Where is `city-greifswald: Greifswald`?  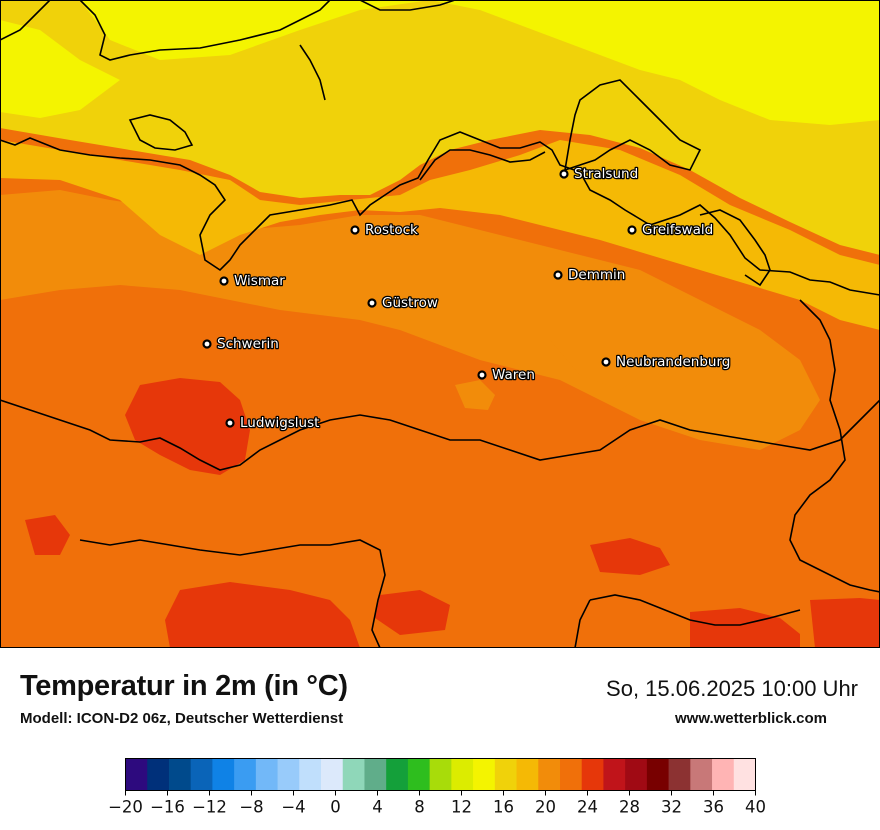
city-greifswald: Greifswald is located at coordinates (671, 230).